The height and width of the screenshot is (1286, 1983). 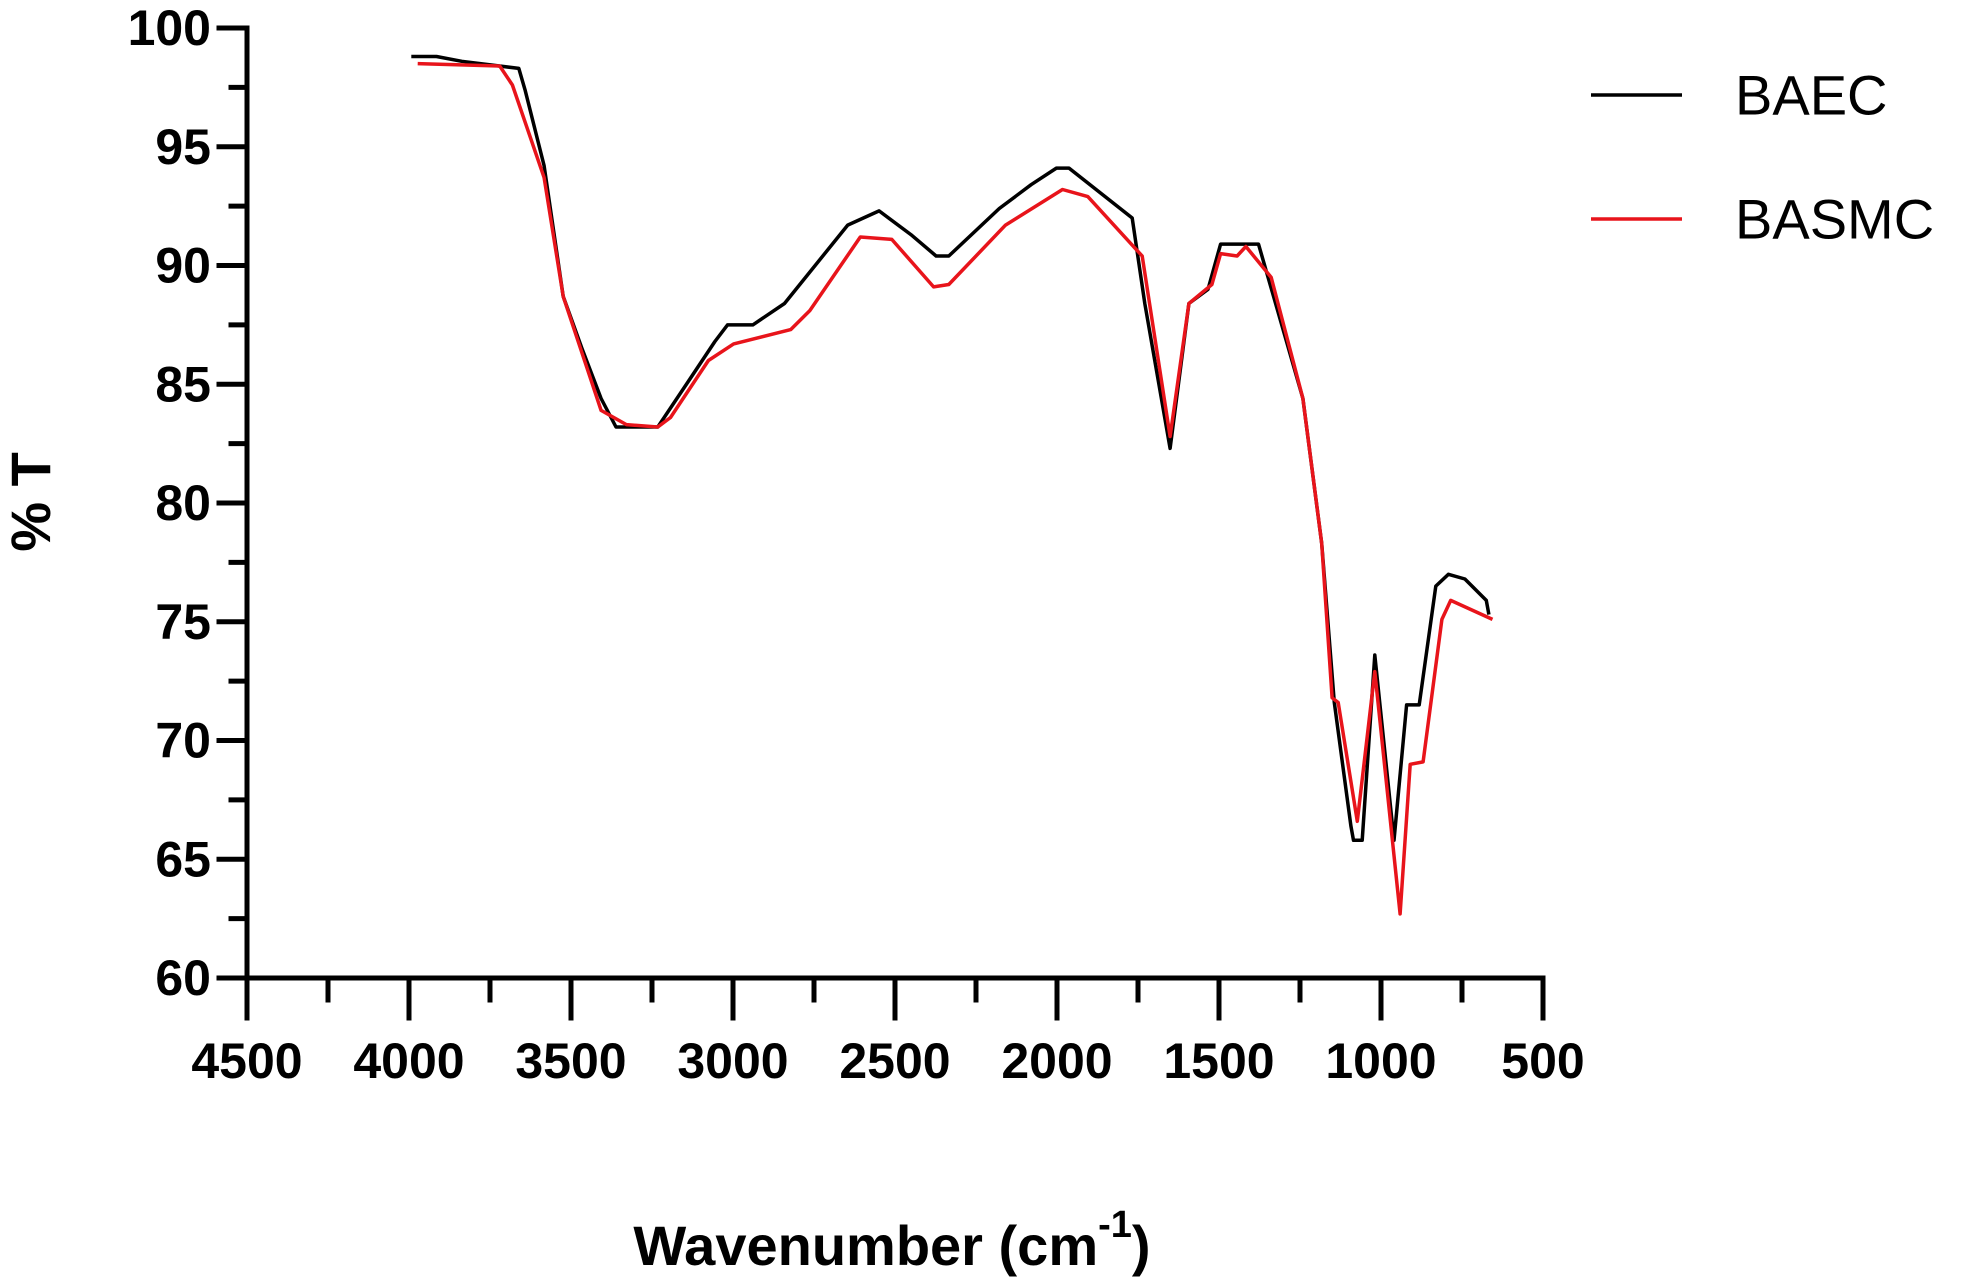 What do you see at coordinates (1056, 1061) in the screenshot?
I see `x-tick-label: 2000` at bounding box center [1056, 1061].